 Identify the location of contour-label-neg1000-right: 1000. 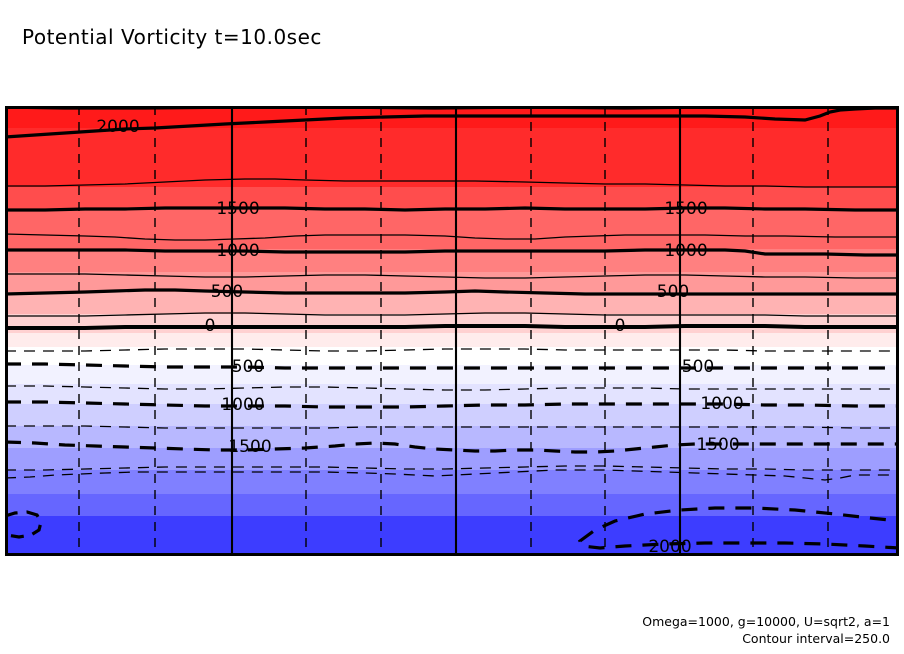
(722, 404).